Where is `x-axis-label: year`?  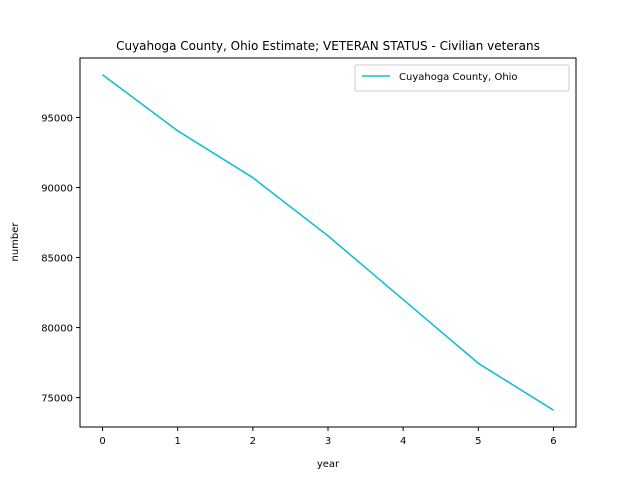
x-axis-label: year is located at coordinates (328, 464).